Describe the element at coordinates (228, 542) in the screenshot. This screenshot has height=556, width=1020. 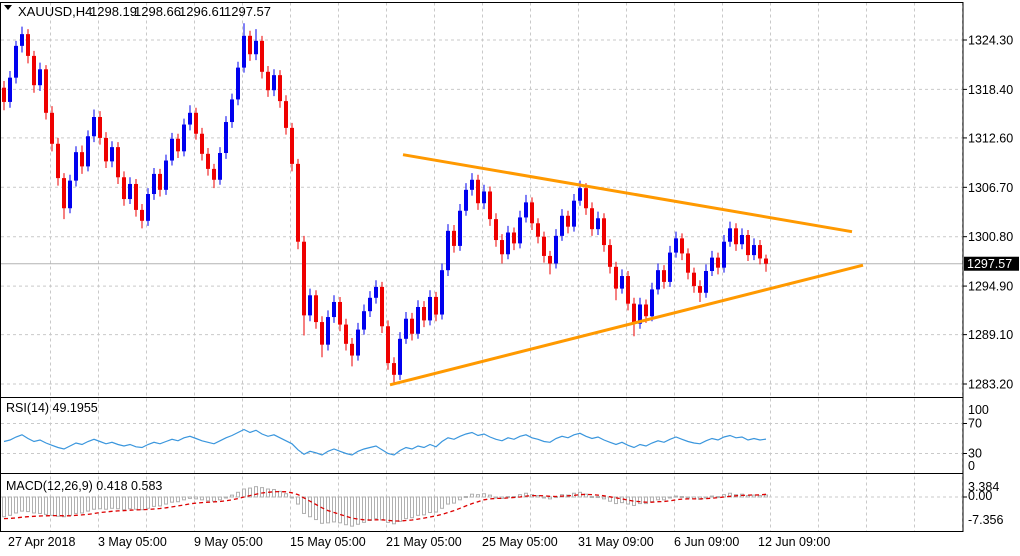
I see `time-tick-label: 9 May 05:00` at that location.